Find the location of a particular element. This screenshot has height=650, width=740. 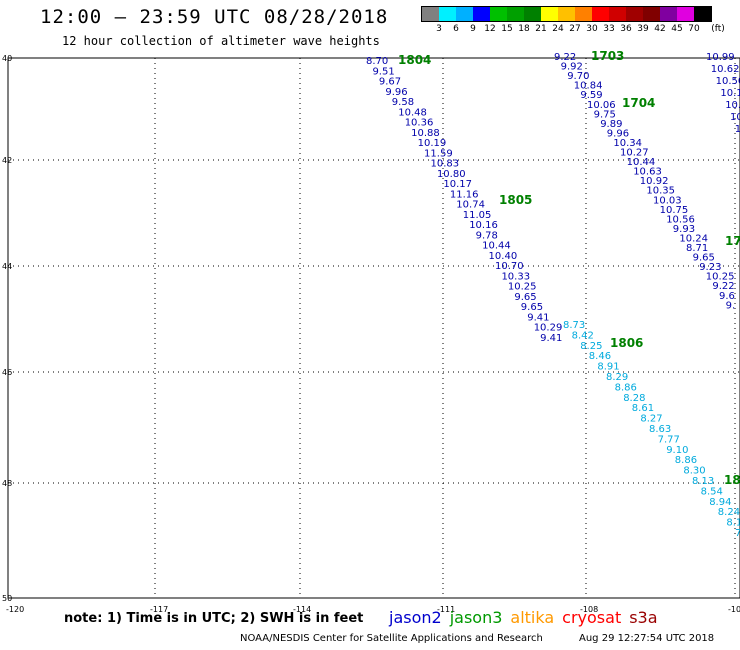

wave-height-value: 10.99 is located at coordinates (720, 57).